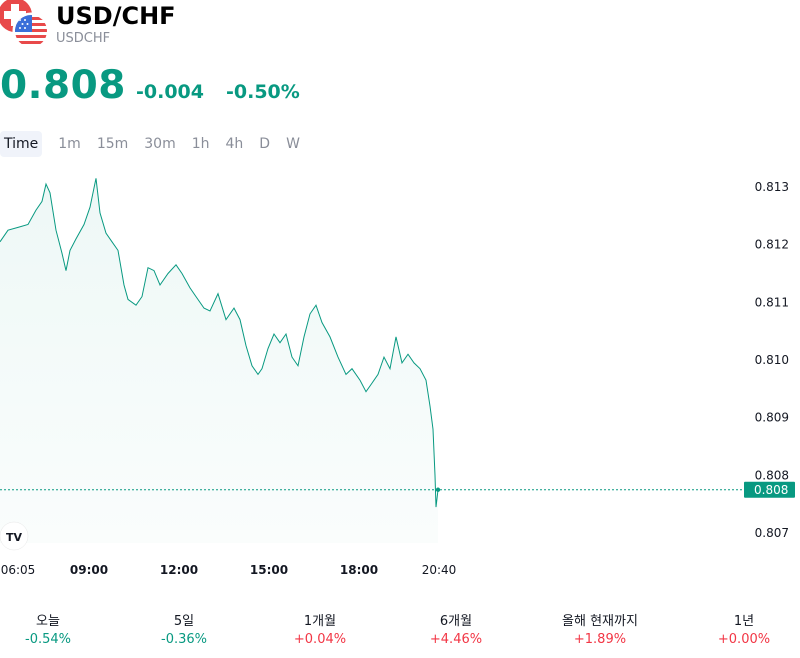 This screenshot has width=800, height=658. What do you see at coordinates (24, 24) in the screenshot?
I see `currency-flags-icon` at bounding box center [24, 24].